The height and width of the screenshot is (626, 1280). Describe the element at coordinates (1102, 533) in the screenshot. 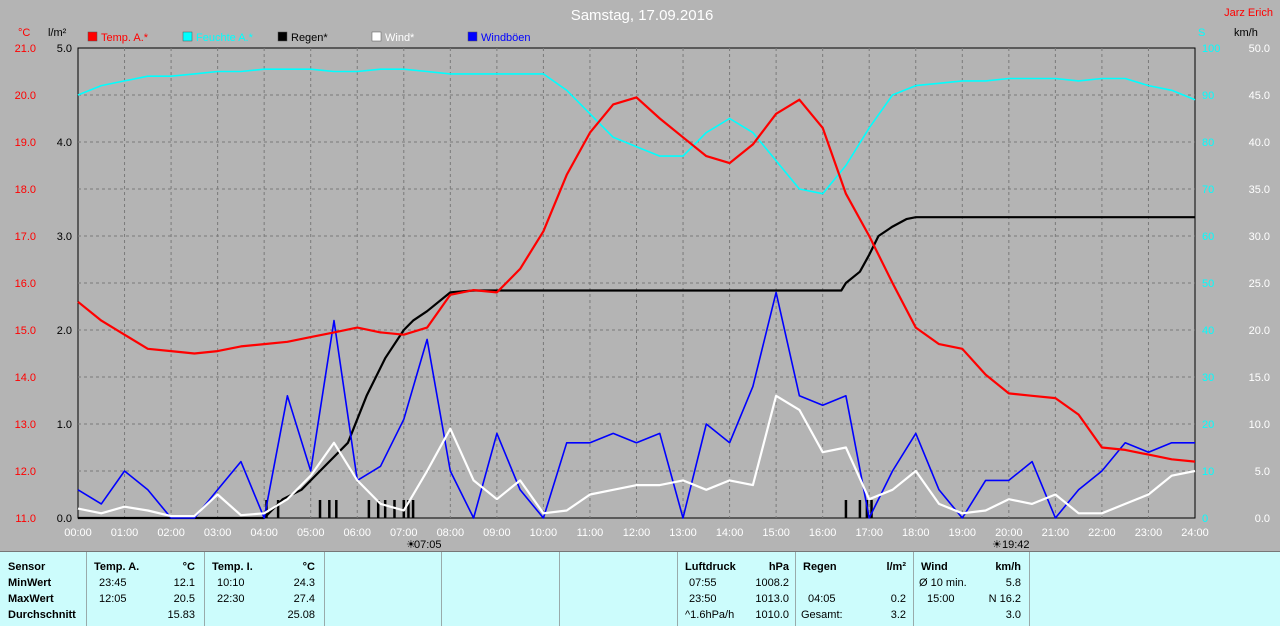

I see `x-tick-label: 22:00` at that location.